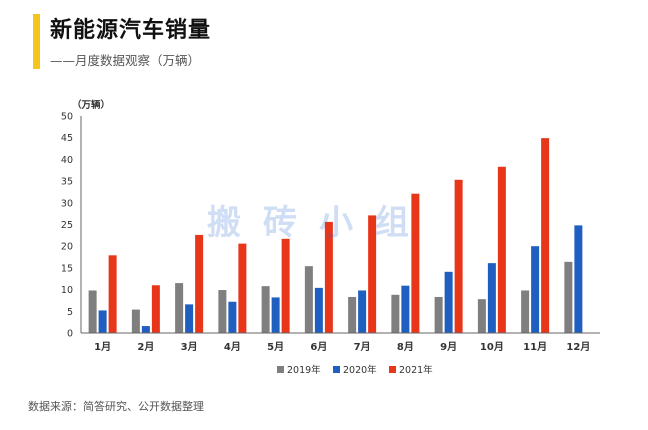  Describe the element at coordinates (145, 329) in the screenshot. I see `bar-2020年-2月` at that location.